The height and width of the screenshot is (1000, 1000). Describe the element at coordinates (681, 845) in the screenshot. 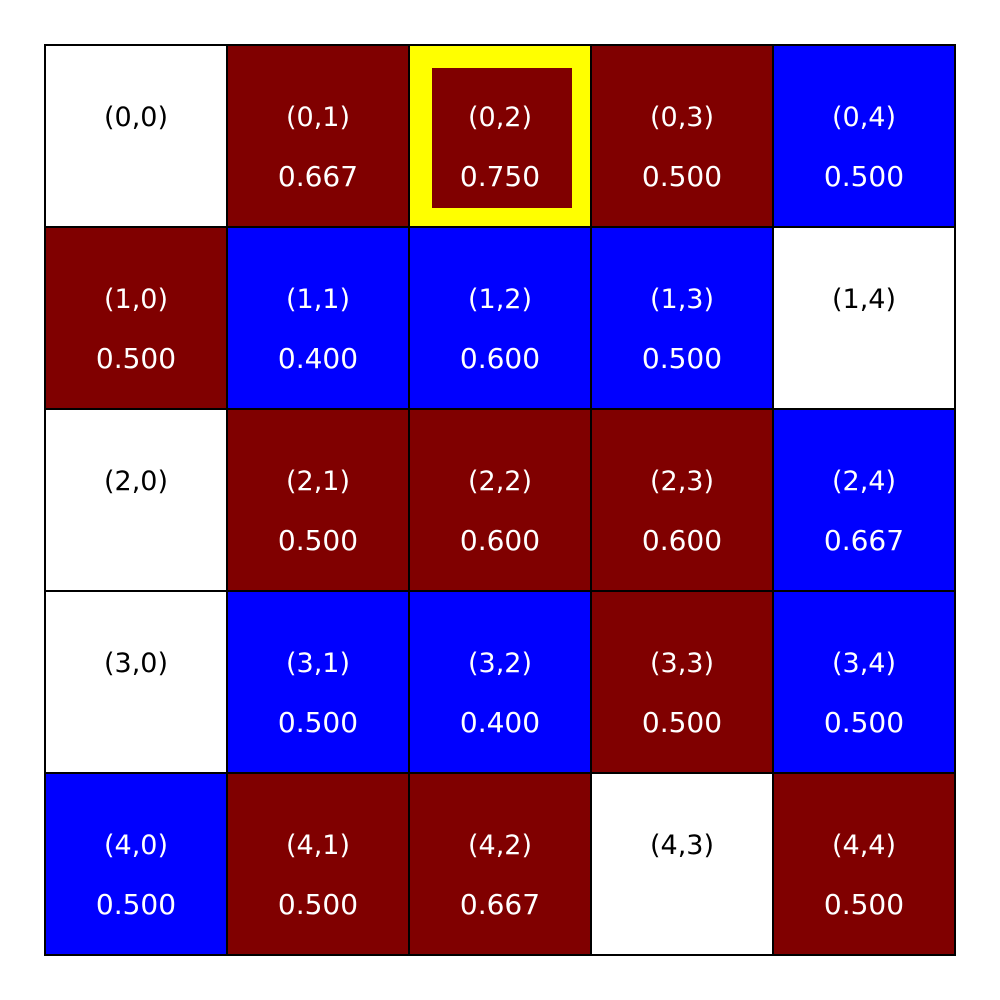

I see `cell-coordinate-label: (4,3)` at that location.